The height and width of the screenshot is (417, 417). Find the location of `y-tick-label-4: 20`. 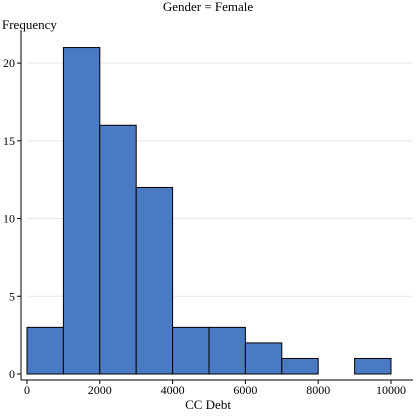

y-tick-label-4: 20 is located at coordinates (9, 63).